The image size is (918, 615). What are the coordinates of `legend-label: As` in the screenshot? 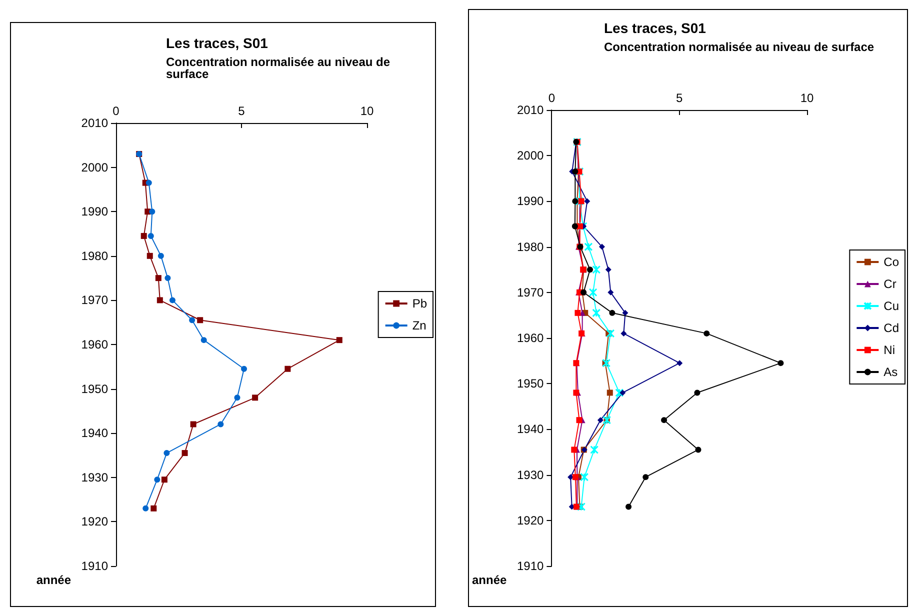 It's located at (891, 372).